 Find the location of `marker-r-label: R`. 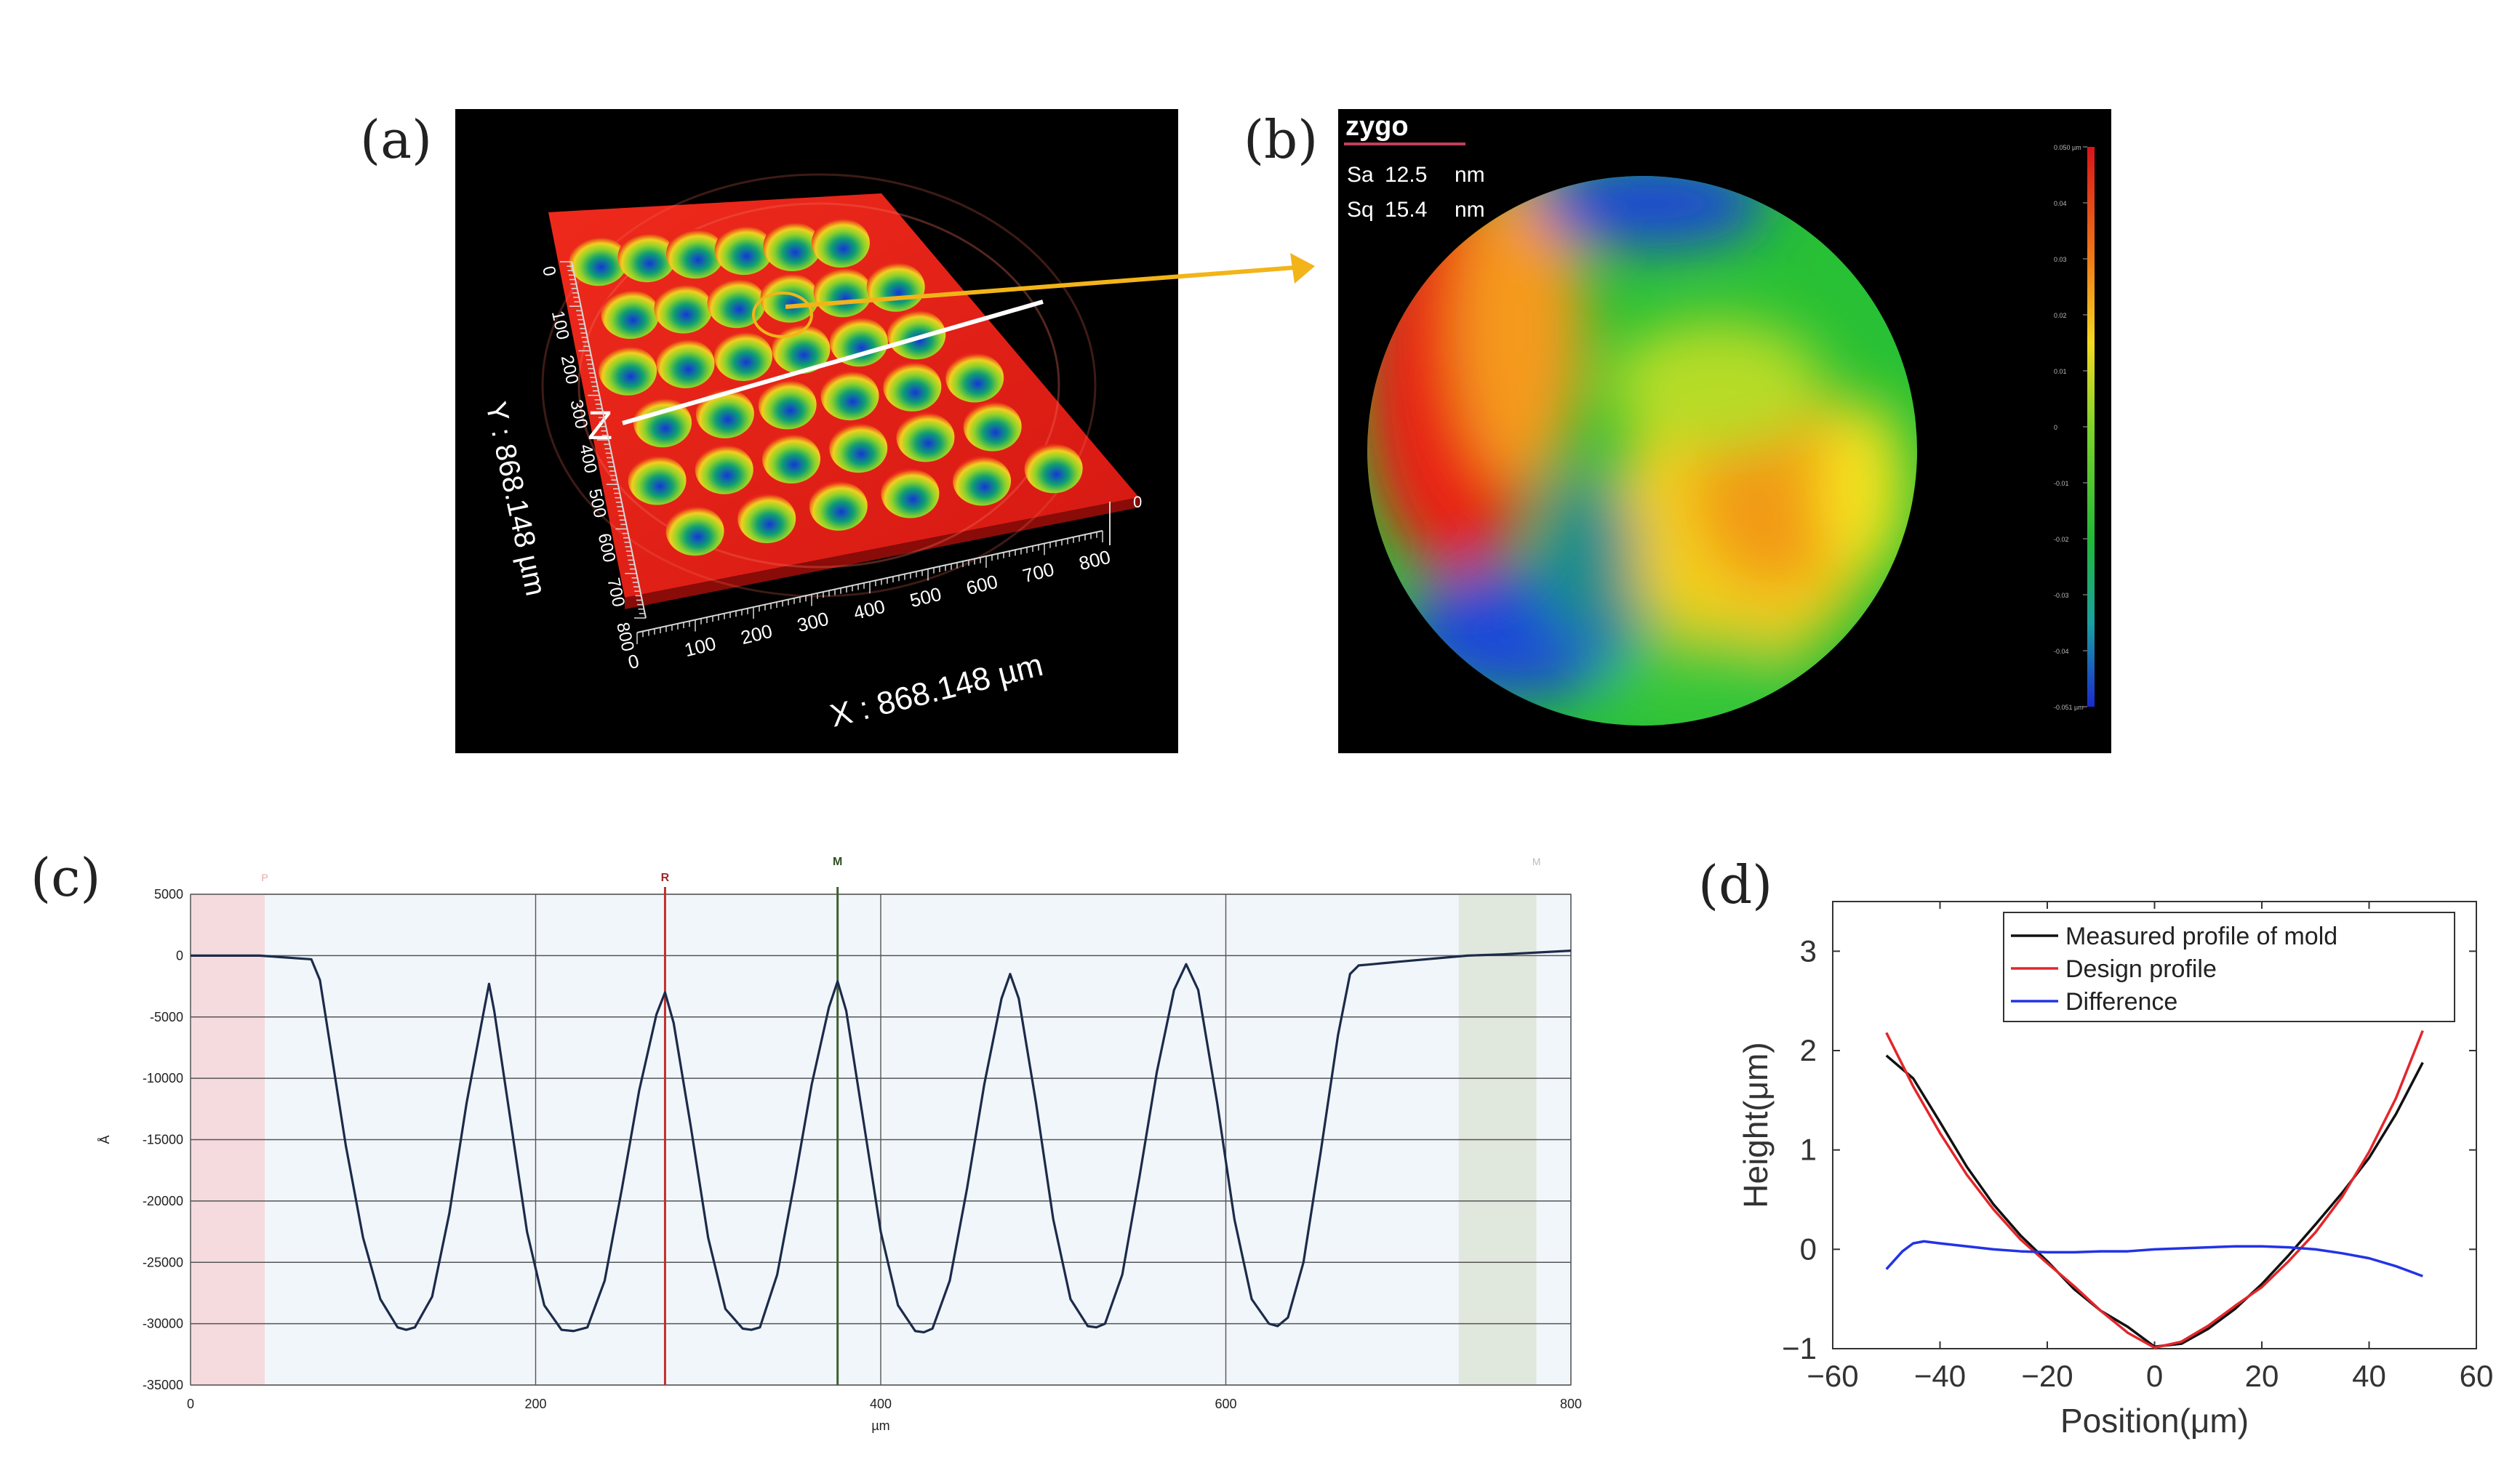

marker-r-label: R is located at coordinates (665, 878).